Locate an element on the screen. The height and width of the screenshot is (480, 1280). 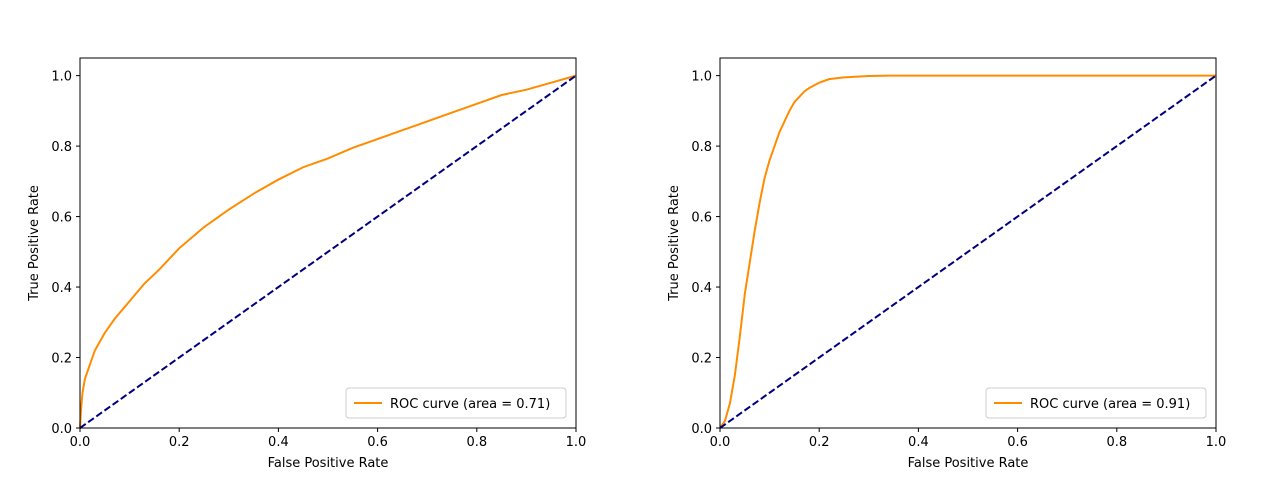
legend-label: ROC curve (area = 0.91) is located at coordinates (1110, 404).